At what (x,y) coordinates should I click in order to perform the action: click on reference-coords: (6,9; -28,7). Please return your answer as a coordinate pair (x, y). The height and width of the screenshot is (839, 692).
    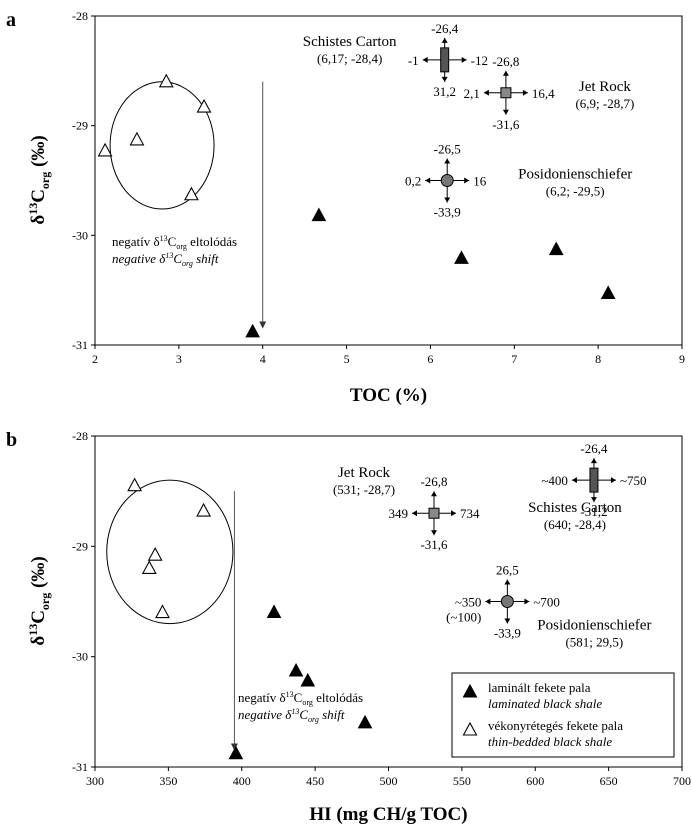
    Looking at the image, I should click on (604, 103).